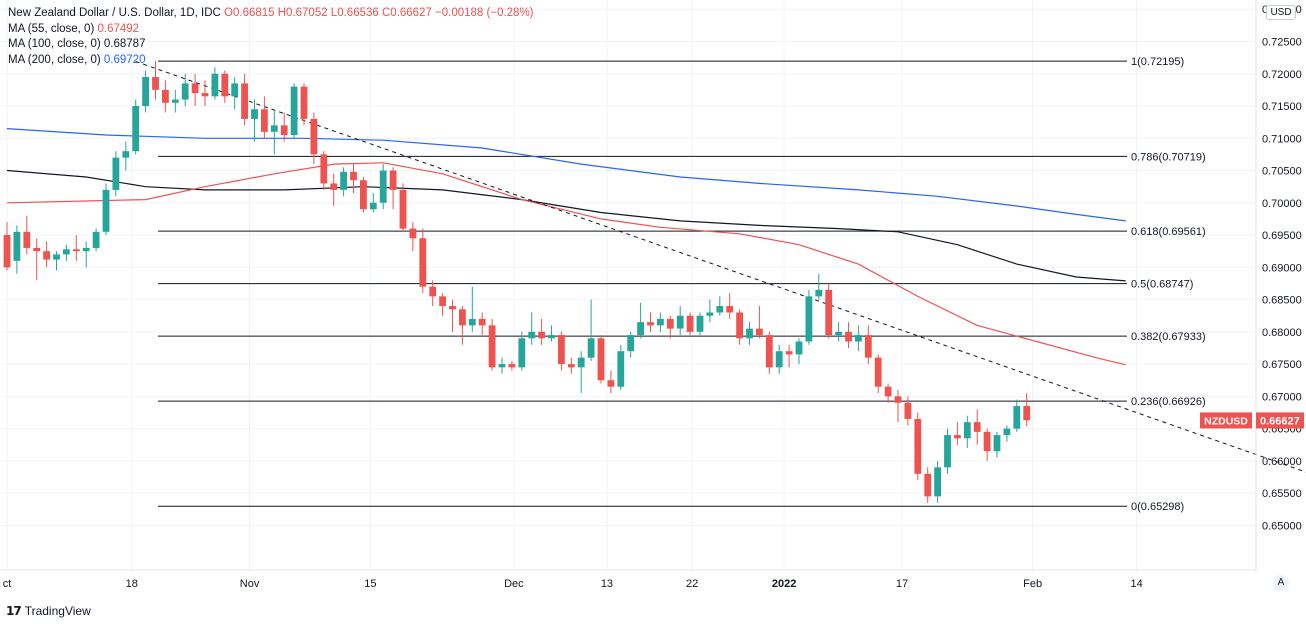 The width and height of the screenshot is (1306, 624). I want to click on fib-level-label: 0(0.65298), so click(1157, 507).